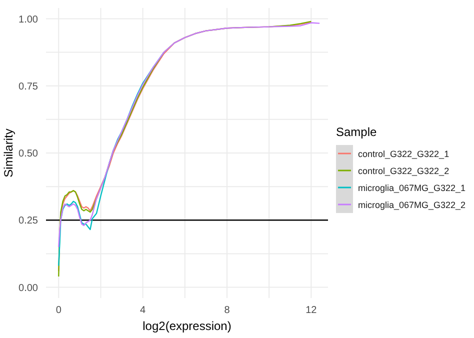 The width and height of the screenshot is (474, 338). I want to click on legend-title: Sample, so click(357, 132).